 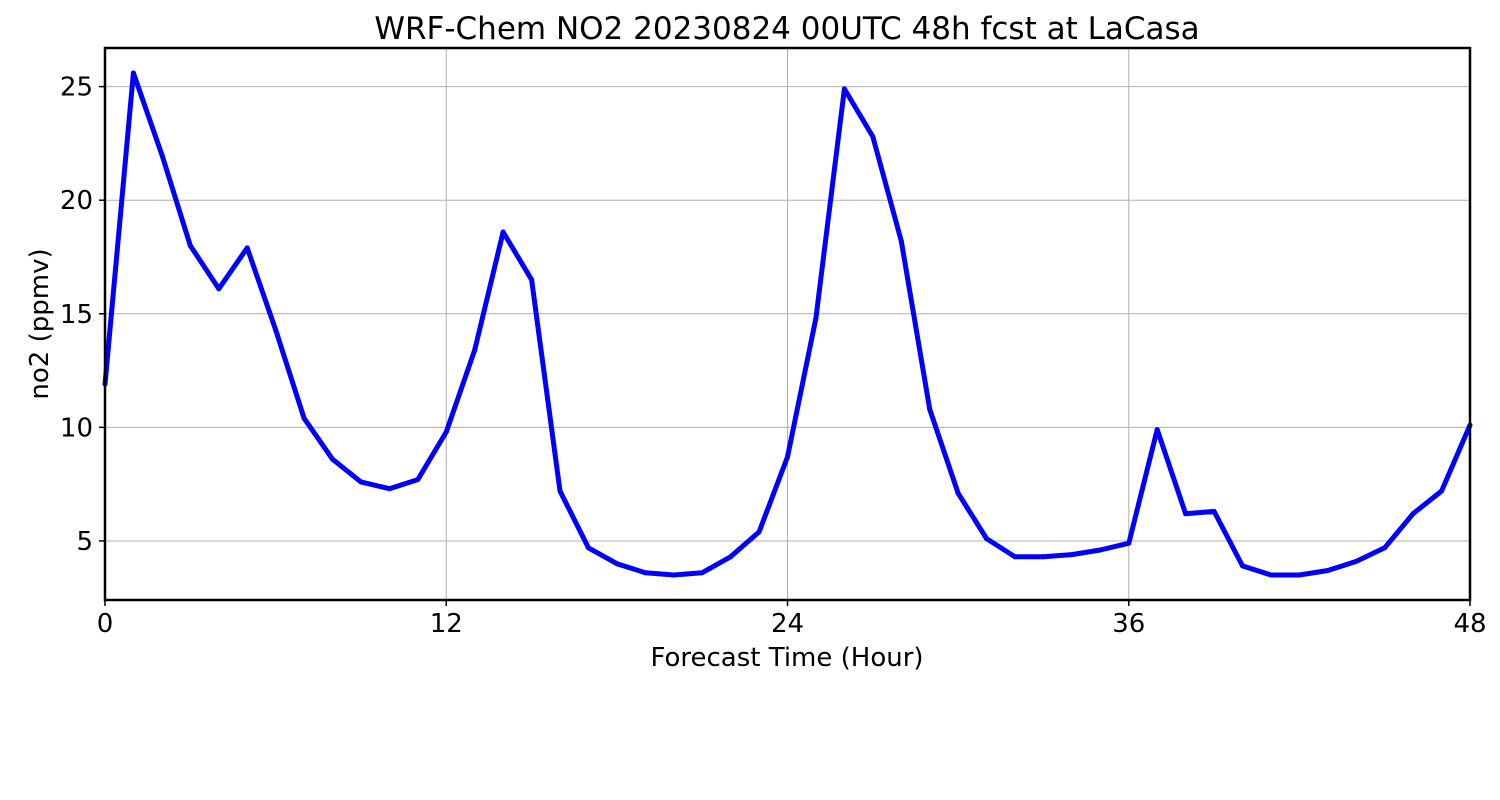 What do you see at coordinates (786, 658) in the screenshot?
I see `x-axis-label: Forecast Time (Hour)` at bounding box center [786, 658].